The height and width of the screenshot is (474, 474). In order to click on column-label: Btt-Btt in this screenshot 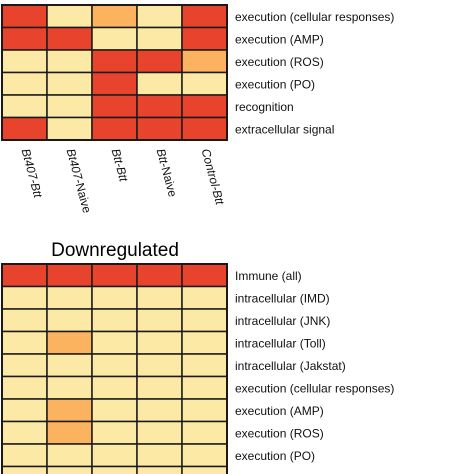, I will do `click(120, 165)`.